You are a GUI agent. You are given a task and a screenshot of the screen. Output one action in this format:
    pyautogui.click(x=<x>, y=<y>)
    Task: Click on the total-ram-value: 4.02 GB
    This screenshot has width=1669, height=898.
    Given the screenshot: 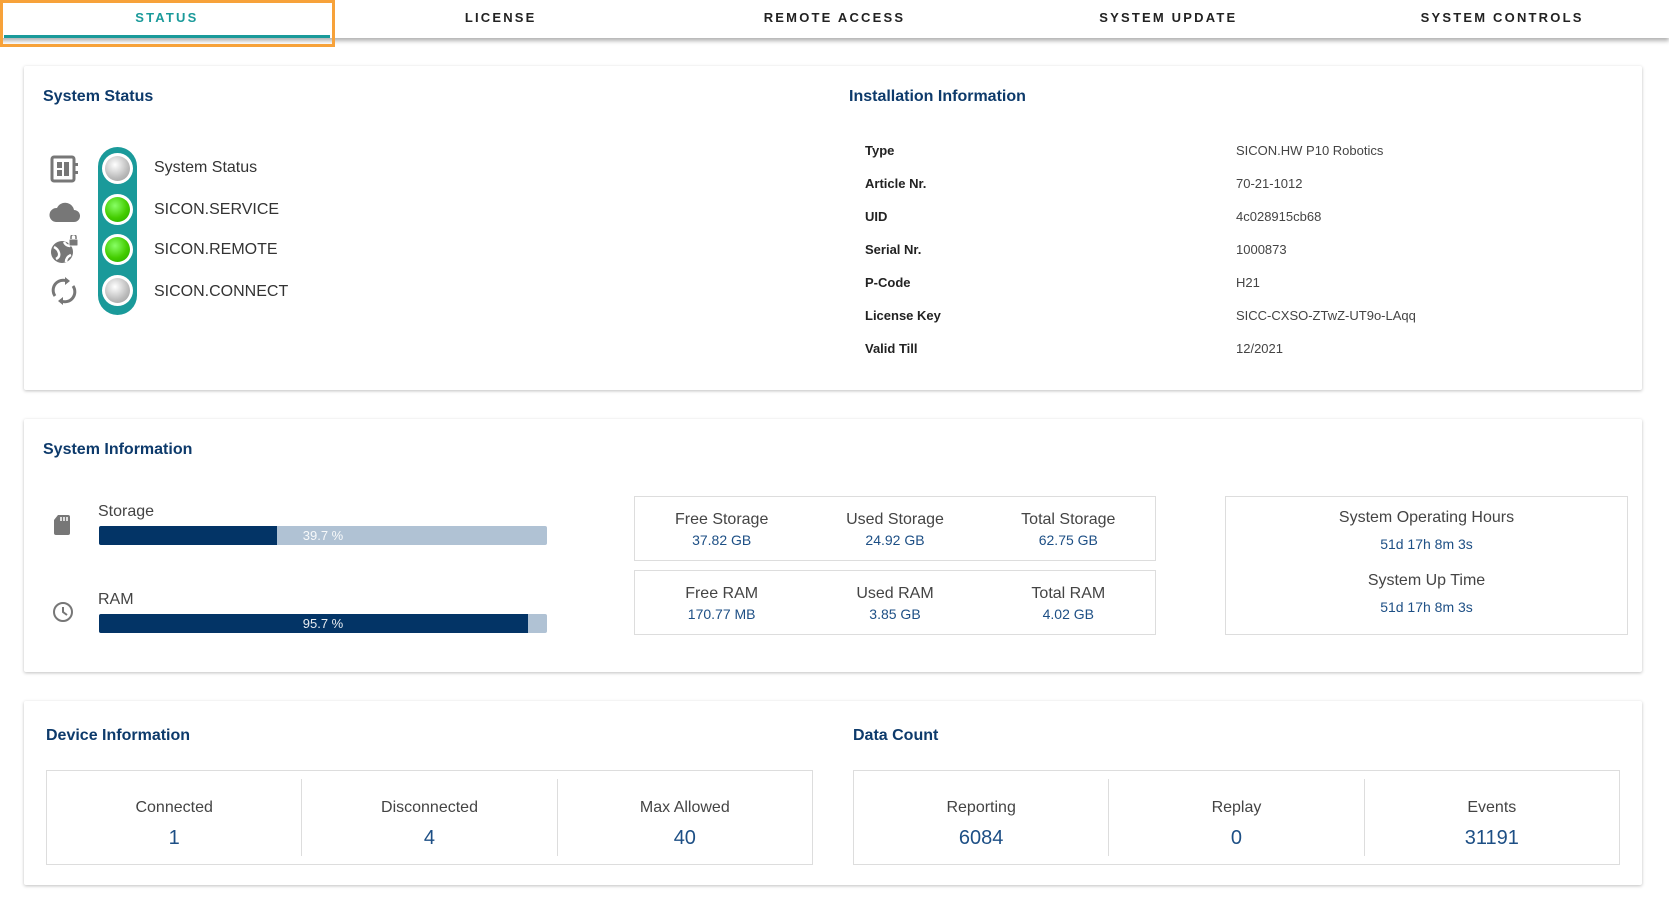 What is the action you would take?
    pyautogui.click(x=1068, y=614)
    